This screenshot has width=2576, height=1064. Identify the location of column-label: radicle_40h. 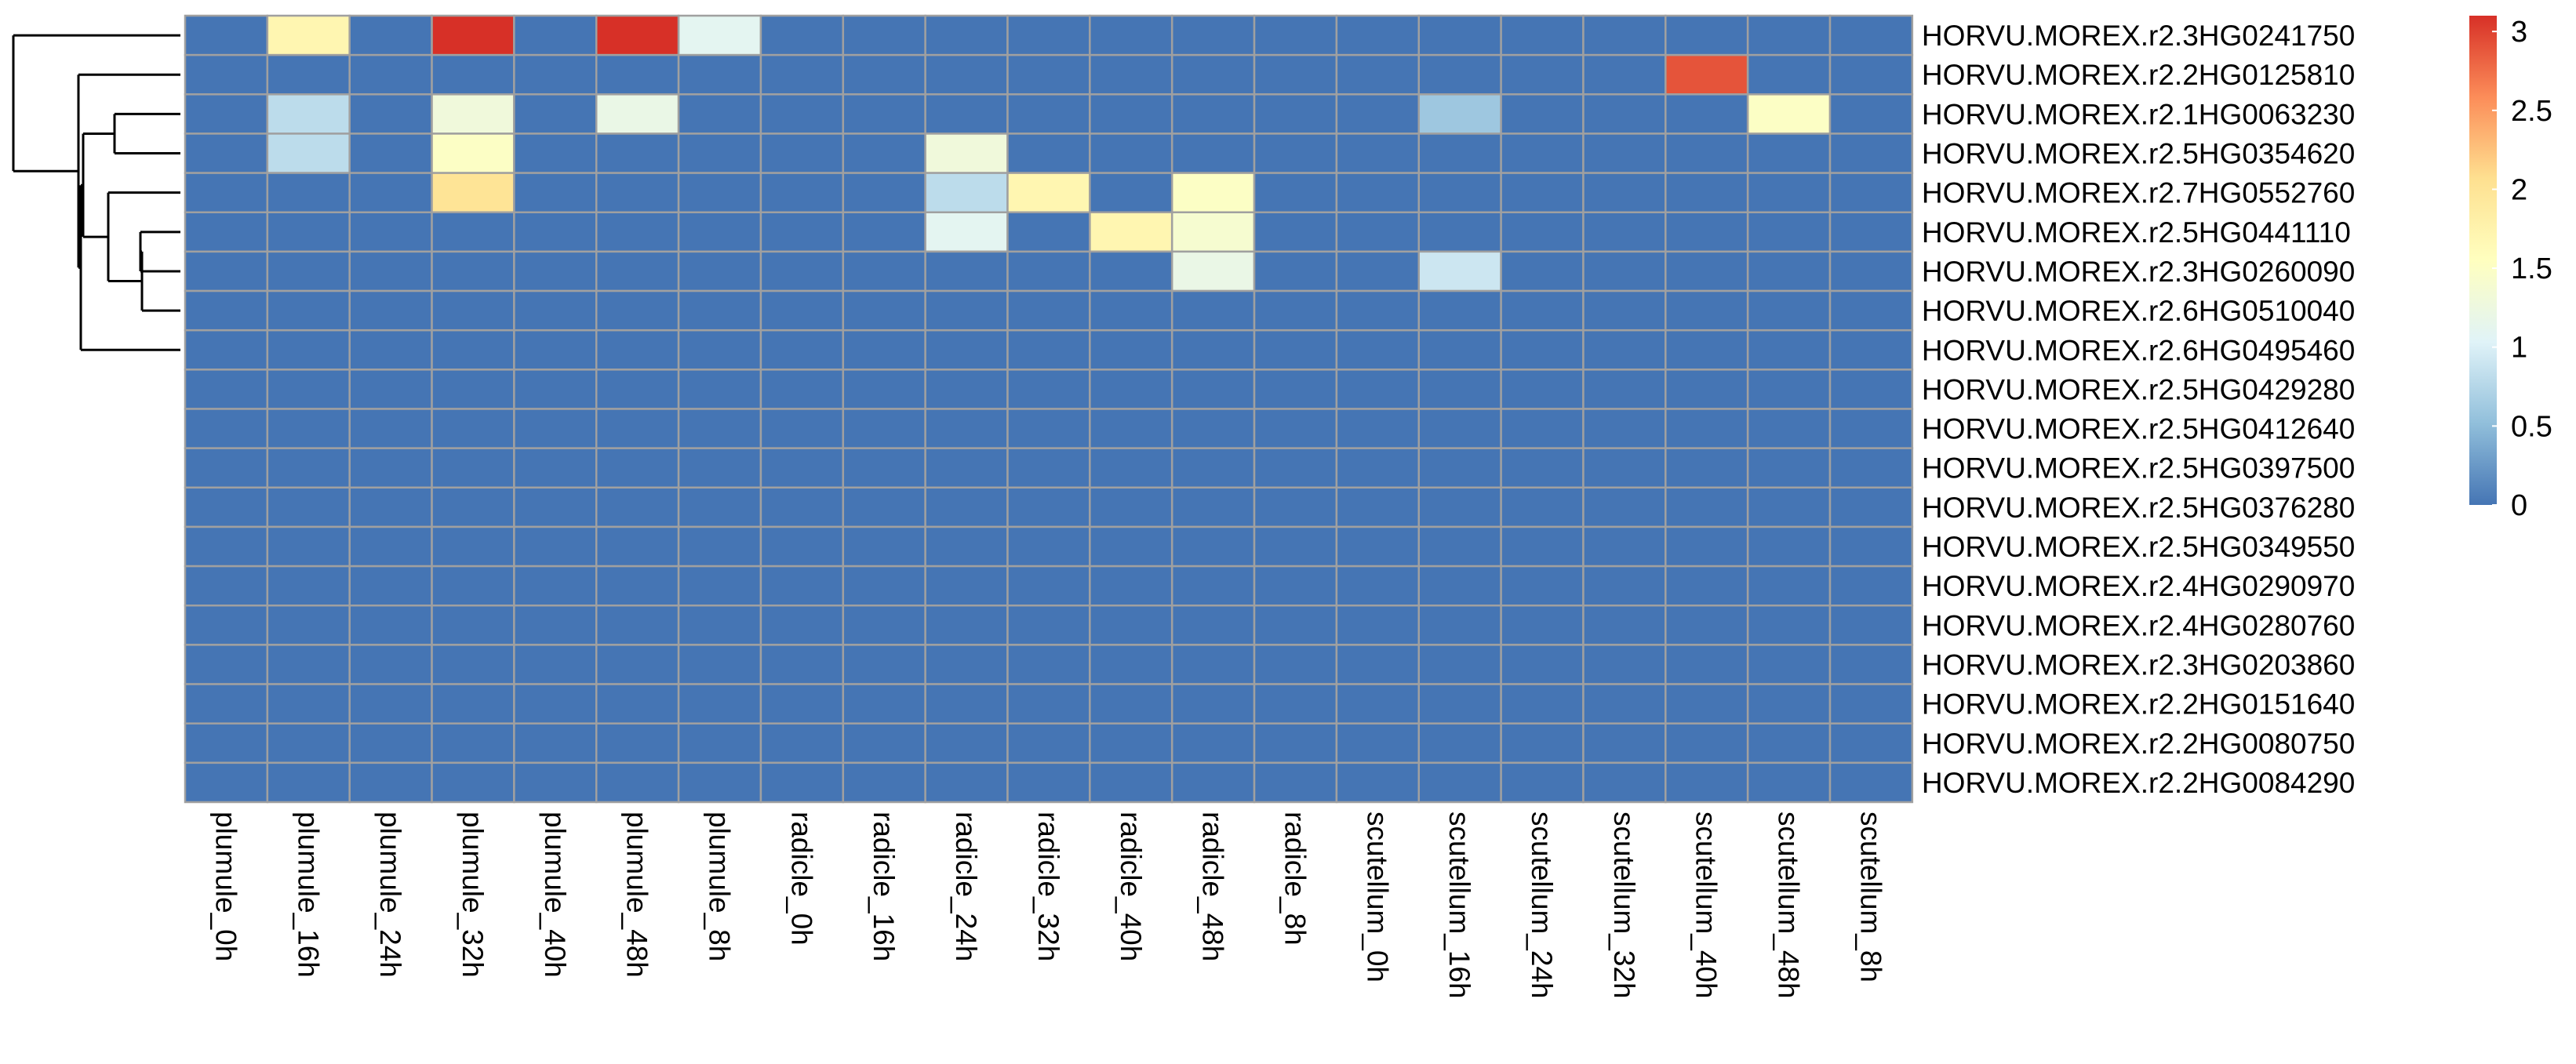
(1131, 887).